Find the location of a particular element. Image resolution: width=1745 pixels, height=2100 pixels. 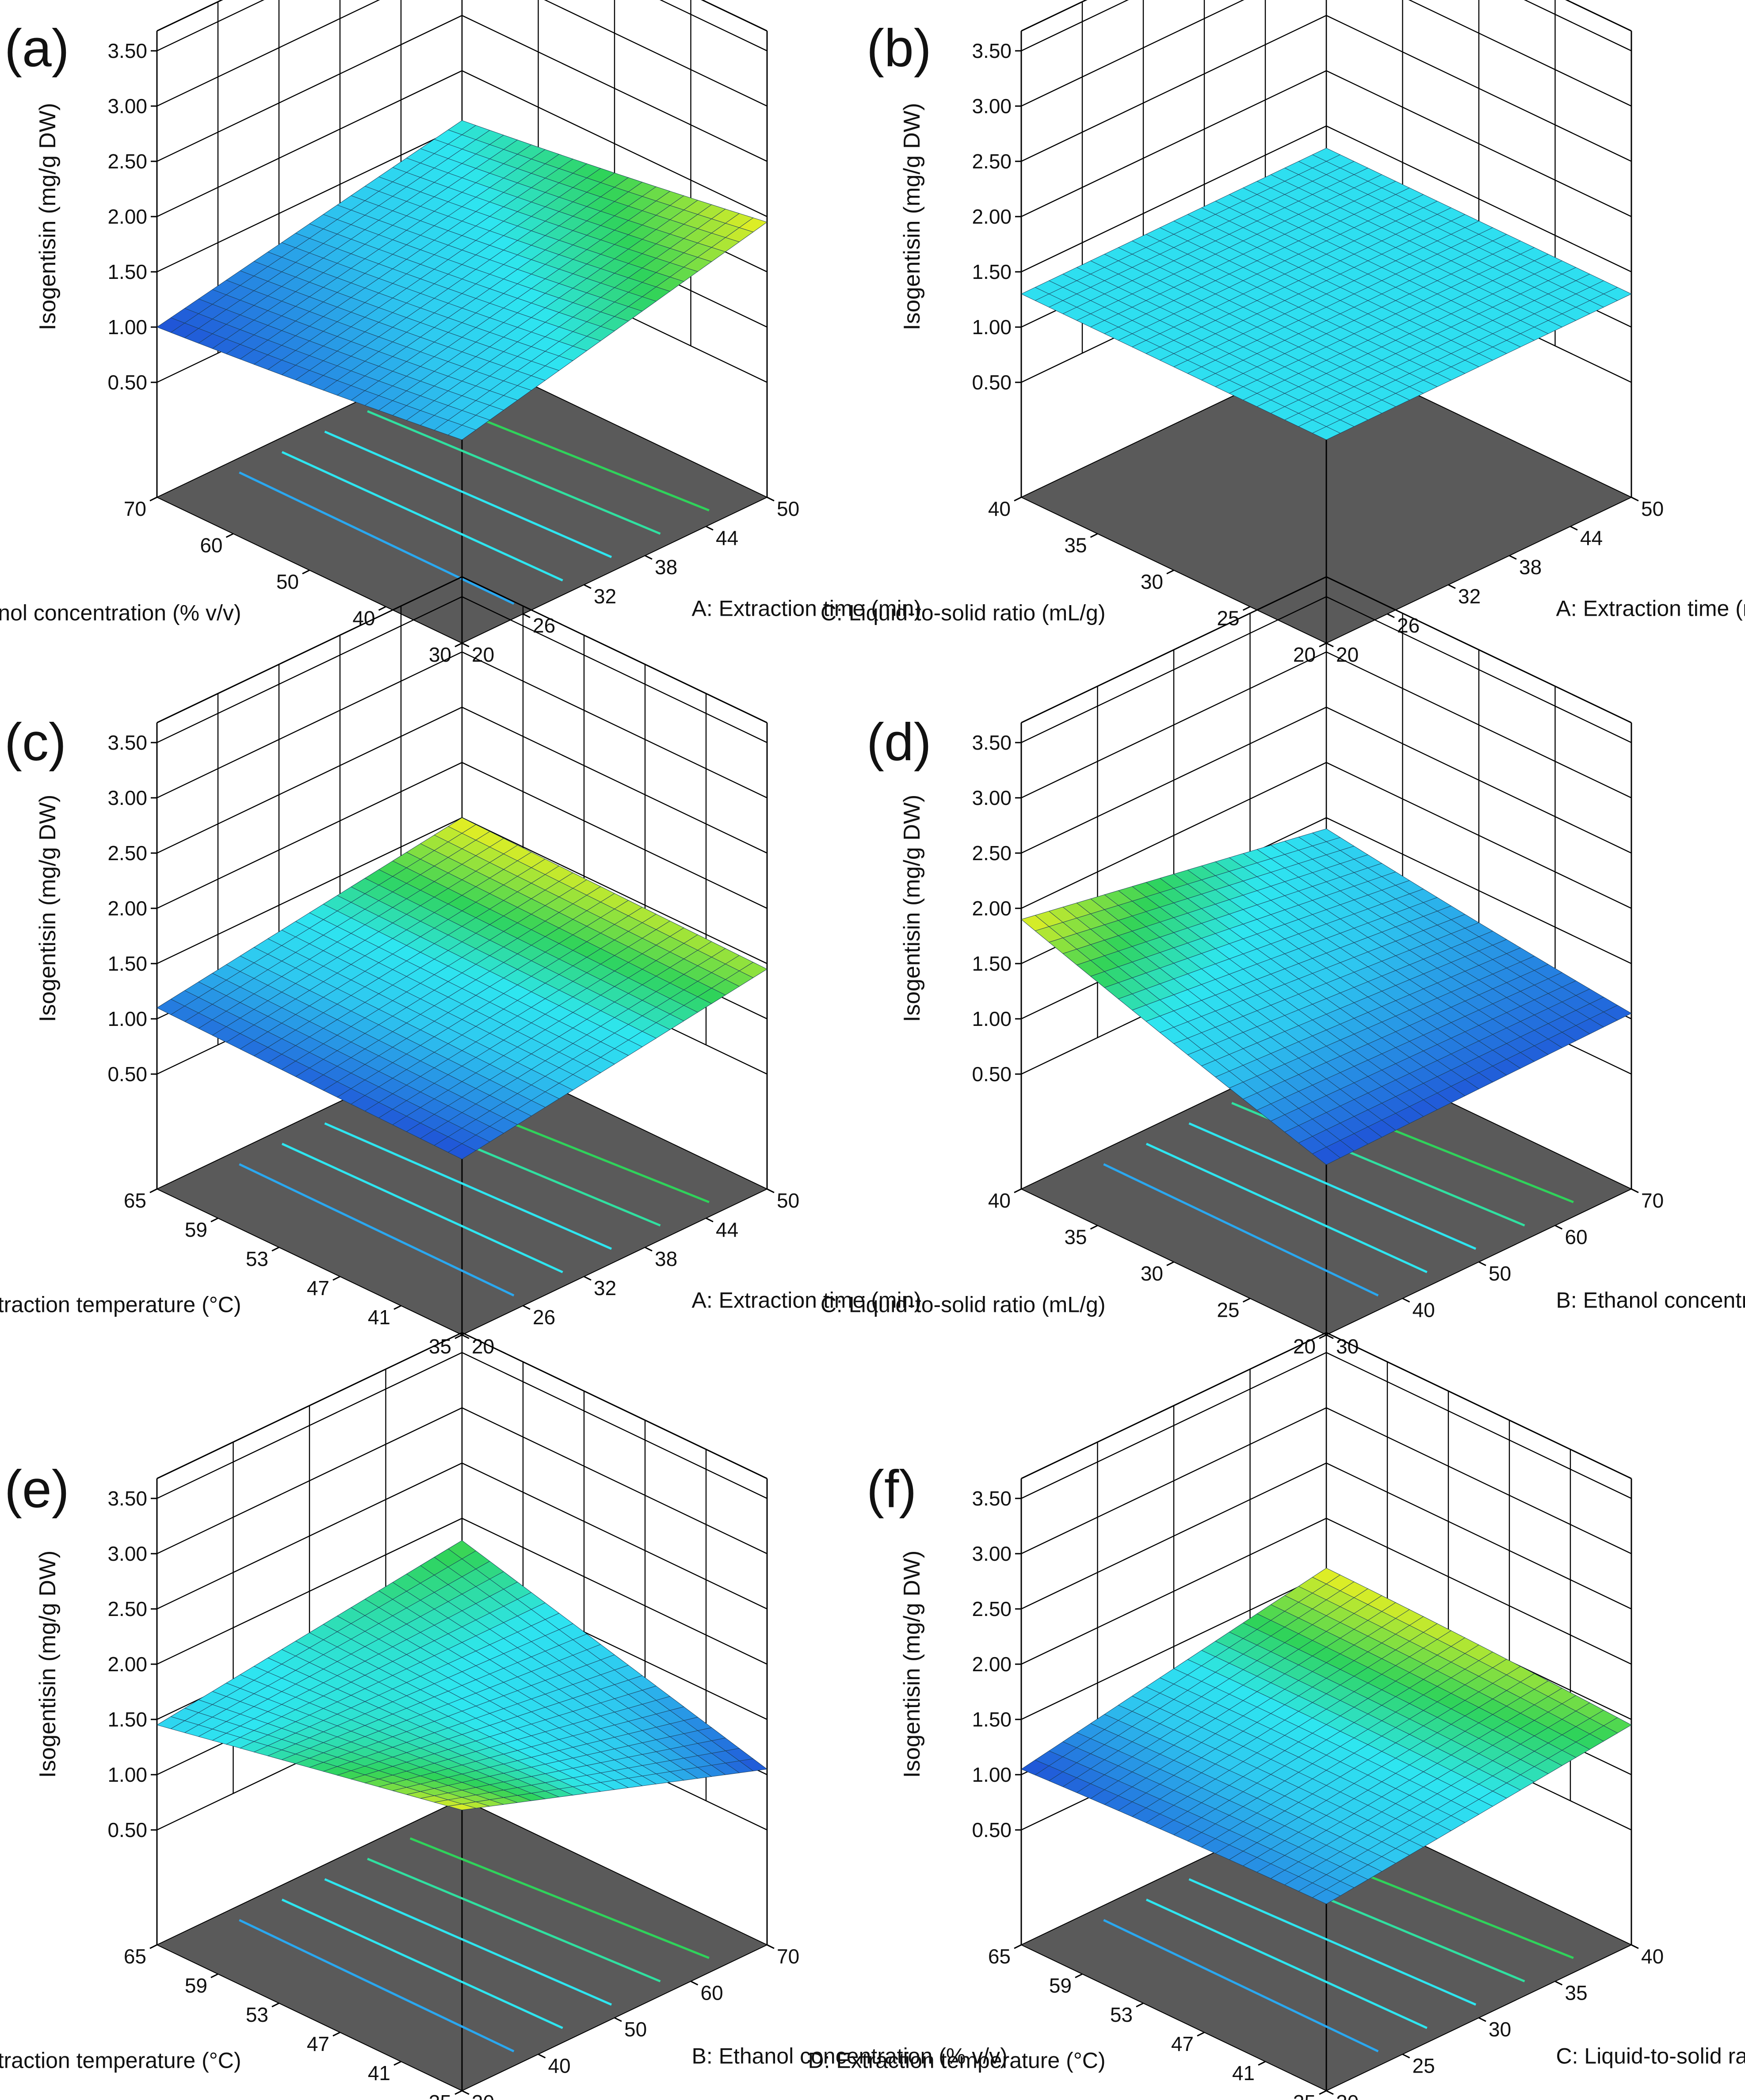

right-axis-tick-label: 26 is located at coordinates (544, 625).